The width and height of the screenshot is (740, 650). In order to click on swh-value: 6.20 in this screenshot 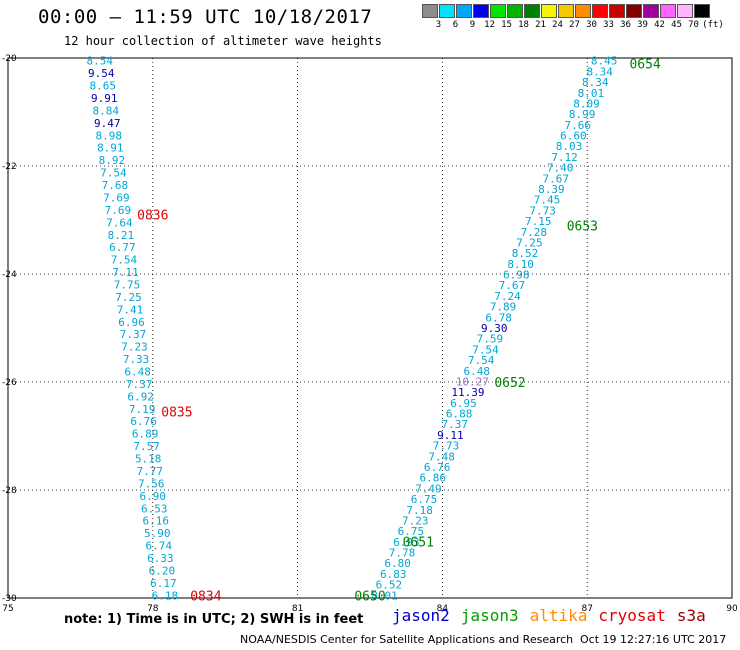, I will do `click(162, 570)`.